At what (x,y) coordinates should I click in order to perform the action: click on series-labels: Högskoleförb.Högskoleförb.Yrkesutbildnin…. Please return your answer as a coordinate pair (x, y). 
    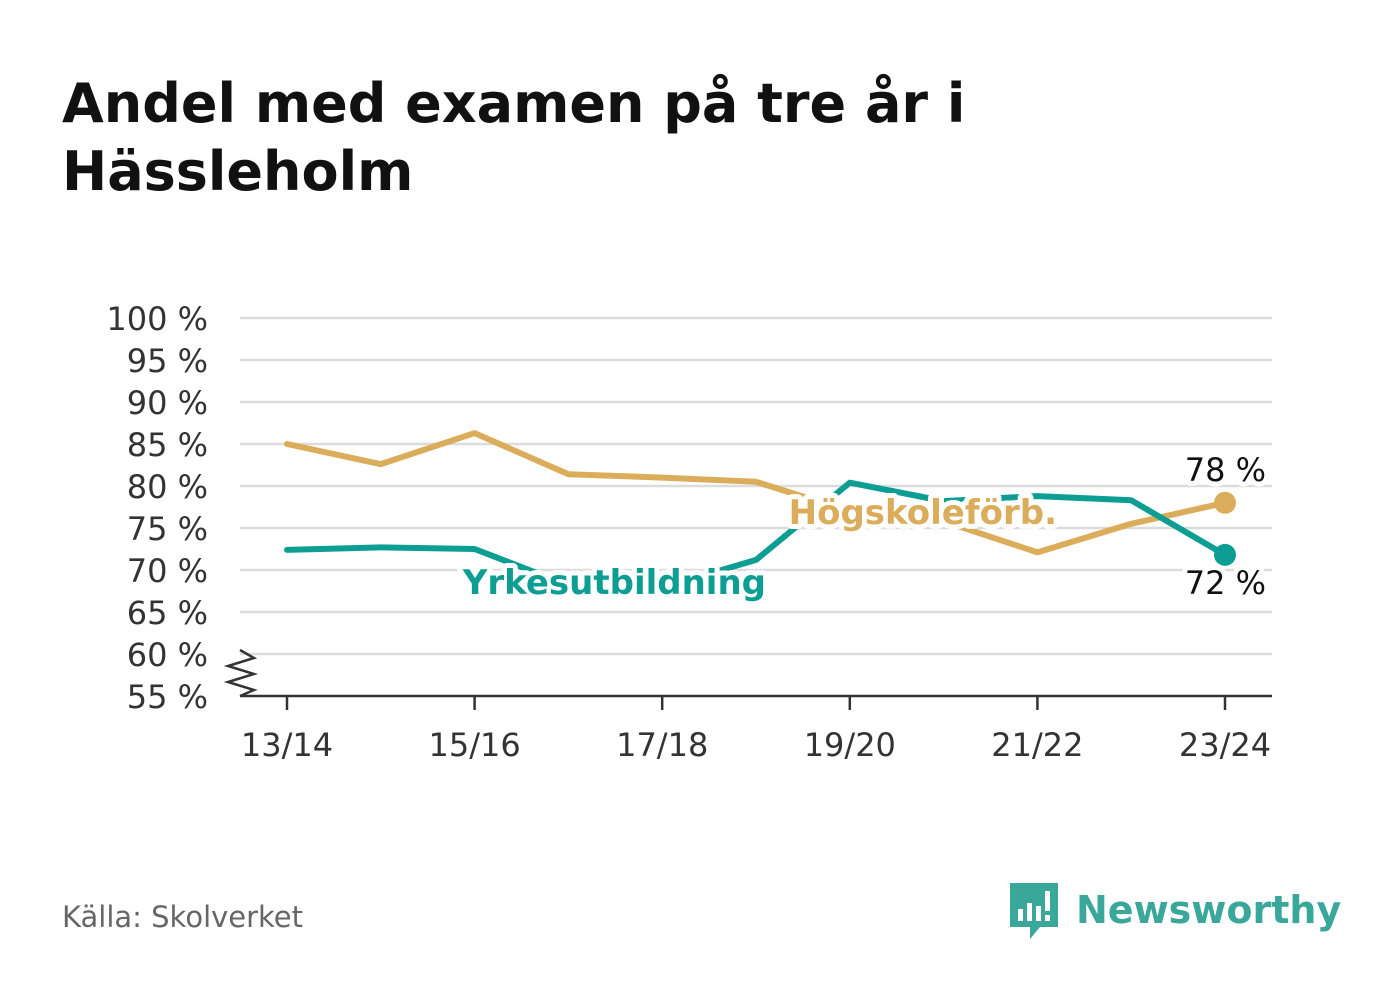
    Looking at the image, I should click on (864, 527).